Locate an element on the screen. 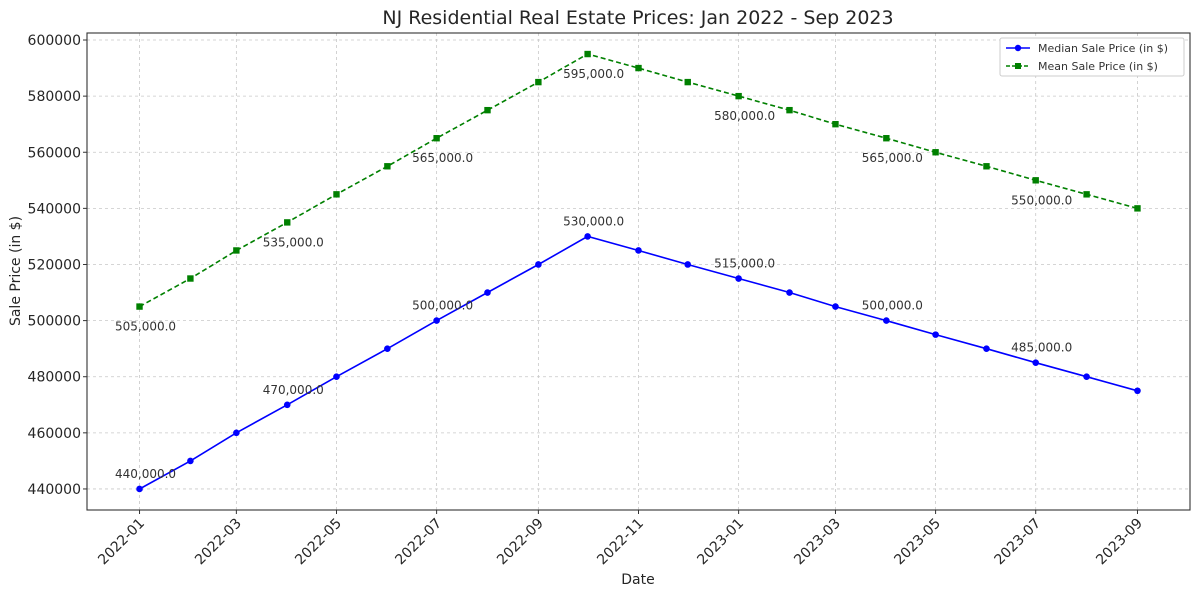 This screenshot has height=596, width=1200. data-label: 550,000.0 is located at coordinates (1041, 200).